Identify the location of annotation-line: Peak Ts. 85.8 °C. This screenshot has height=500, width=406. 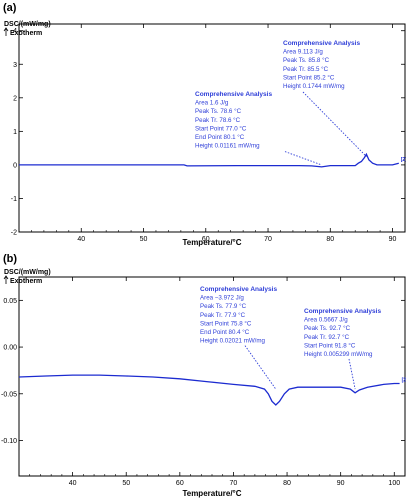
(306, 60).